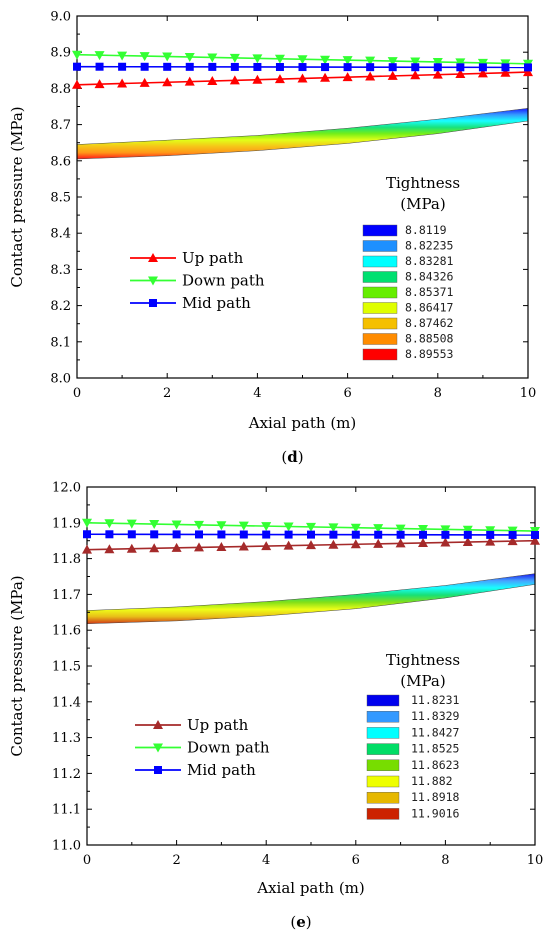  I want to click on colorbar-label: 8.88508, so click(429, 339).